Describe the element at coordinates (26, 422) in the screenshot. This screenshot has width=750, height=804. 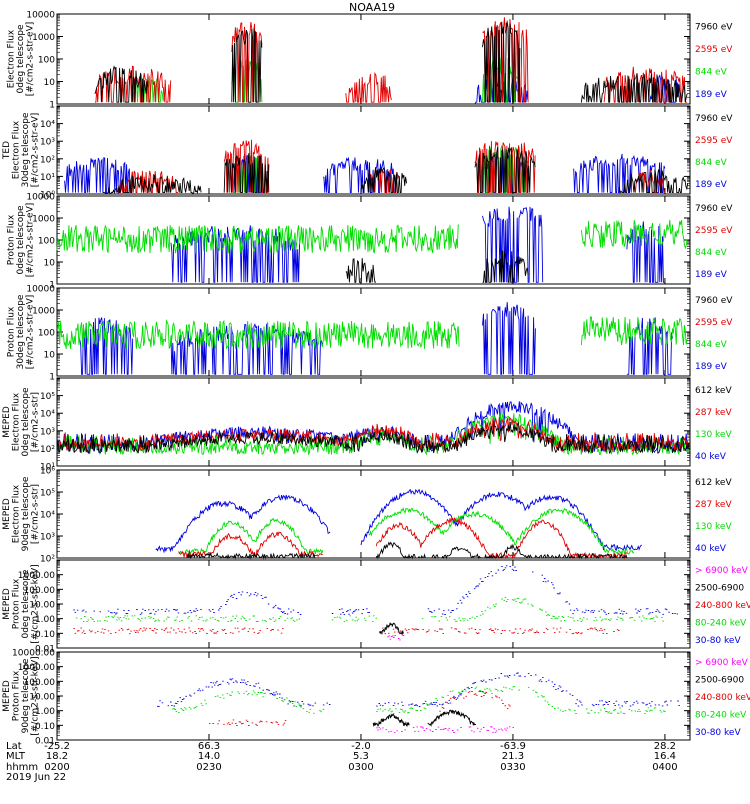
I see `ylabel-meped-electron-0-2: 0deg telescope` at that location.